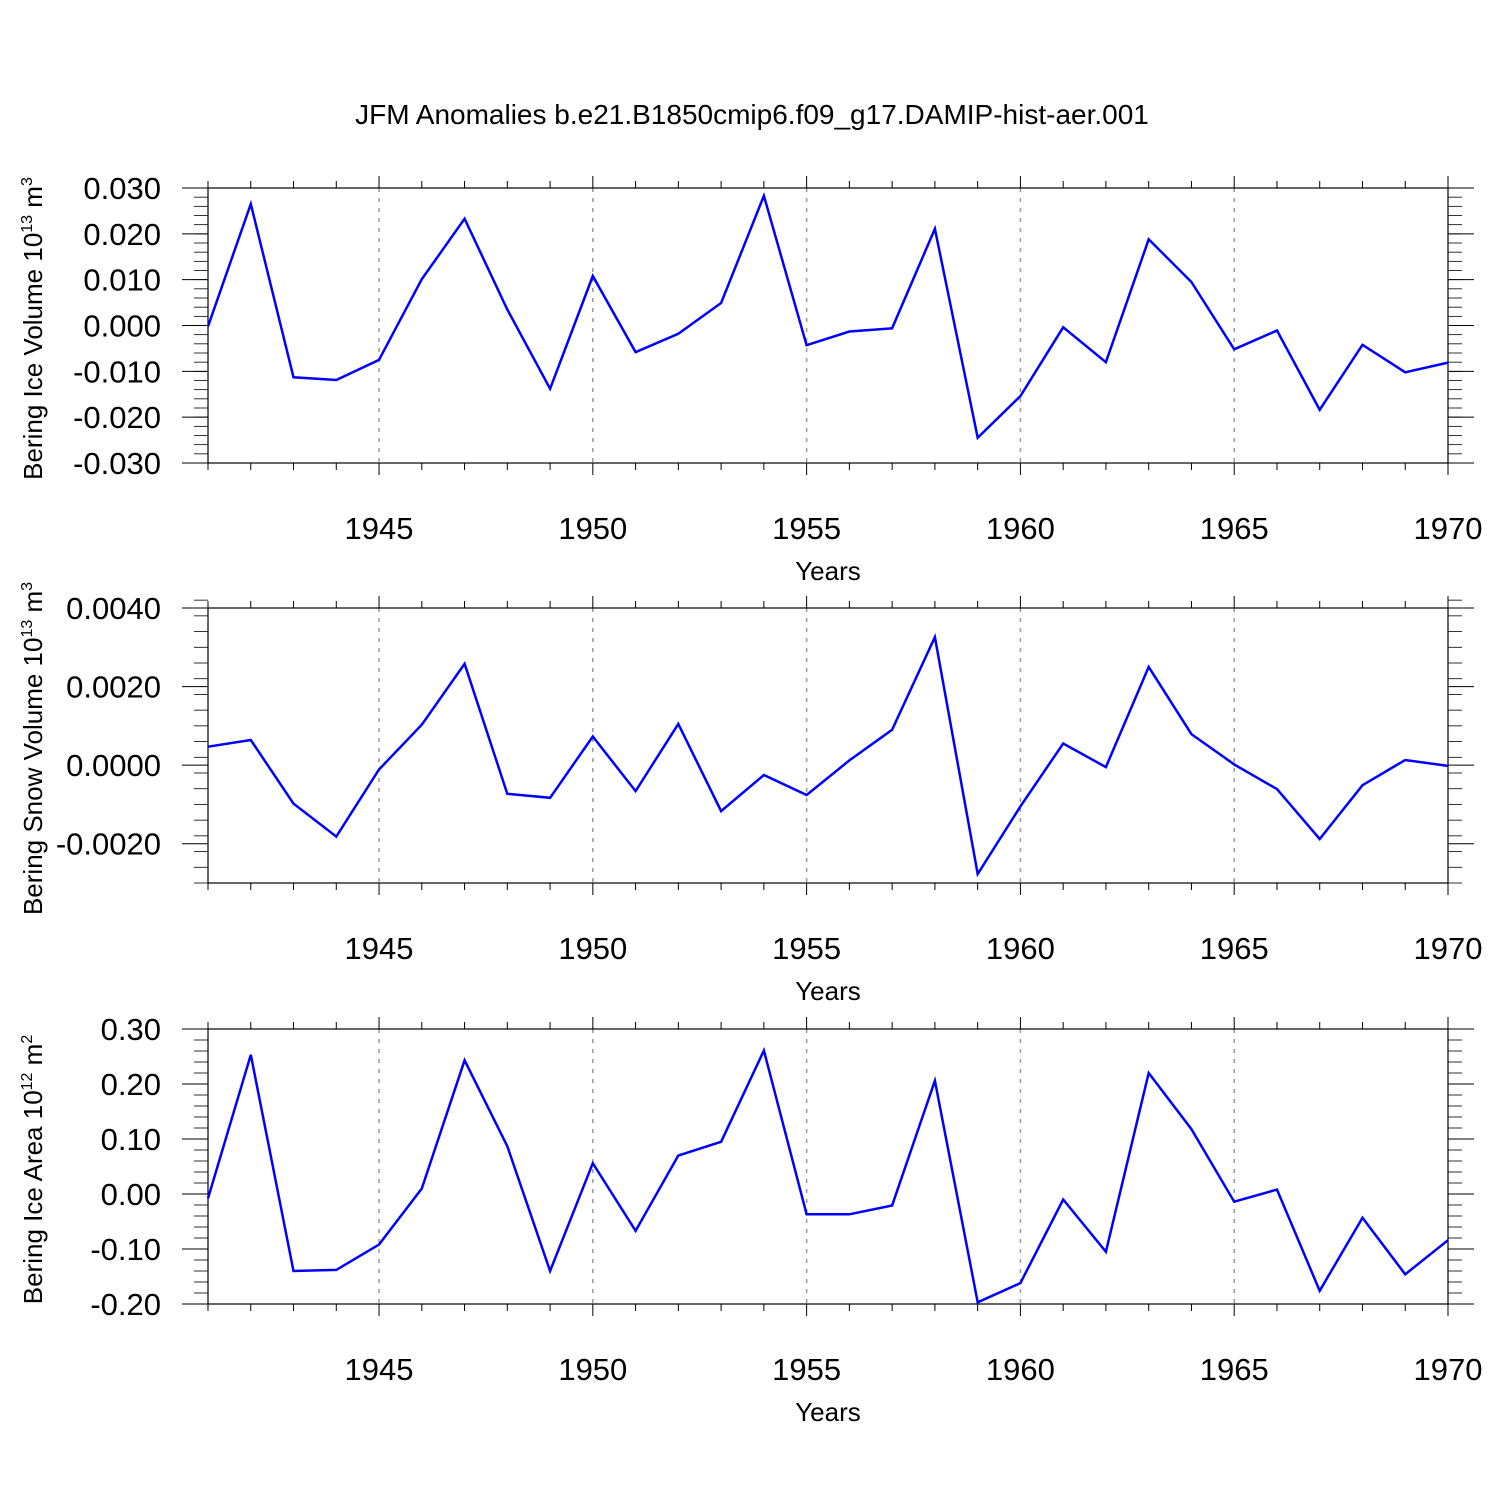 This screenshot has height=1500, width=1500. I want to click on y-tick-label: 0.20, so click(131, 1084).